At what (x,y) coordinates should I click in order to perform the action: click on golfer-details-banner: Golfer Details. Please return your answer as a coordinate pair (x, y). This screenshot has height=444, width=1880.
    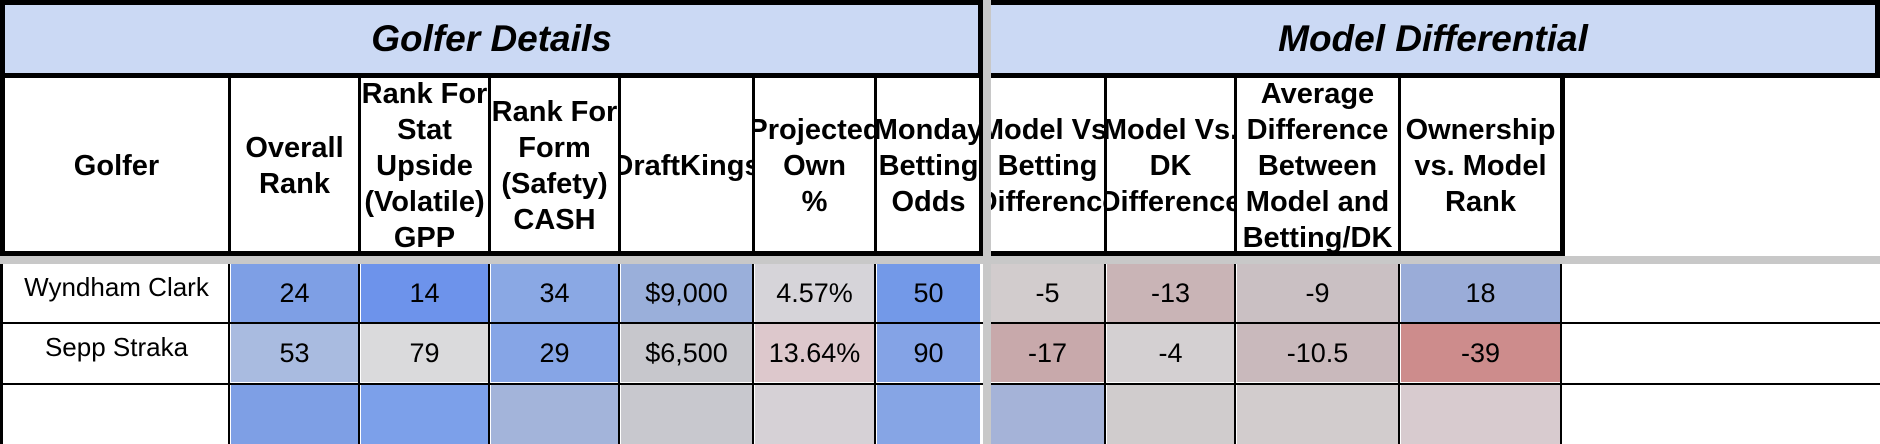
    Looking at the image, I should click on (491, 39).